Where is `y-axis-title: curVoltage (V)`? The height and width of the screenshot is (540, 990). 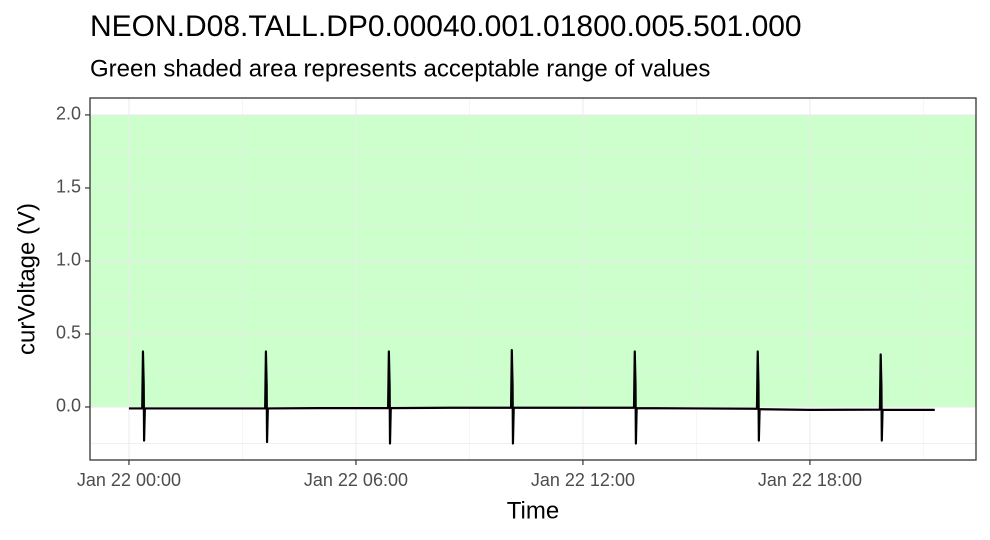 y-axis-title: curVoltage (V) is located at coordinates (26, 279).